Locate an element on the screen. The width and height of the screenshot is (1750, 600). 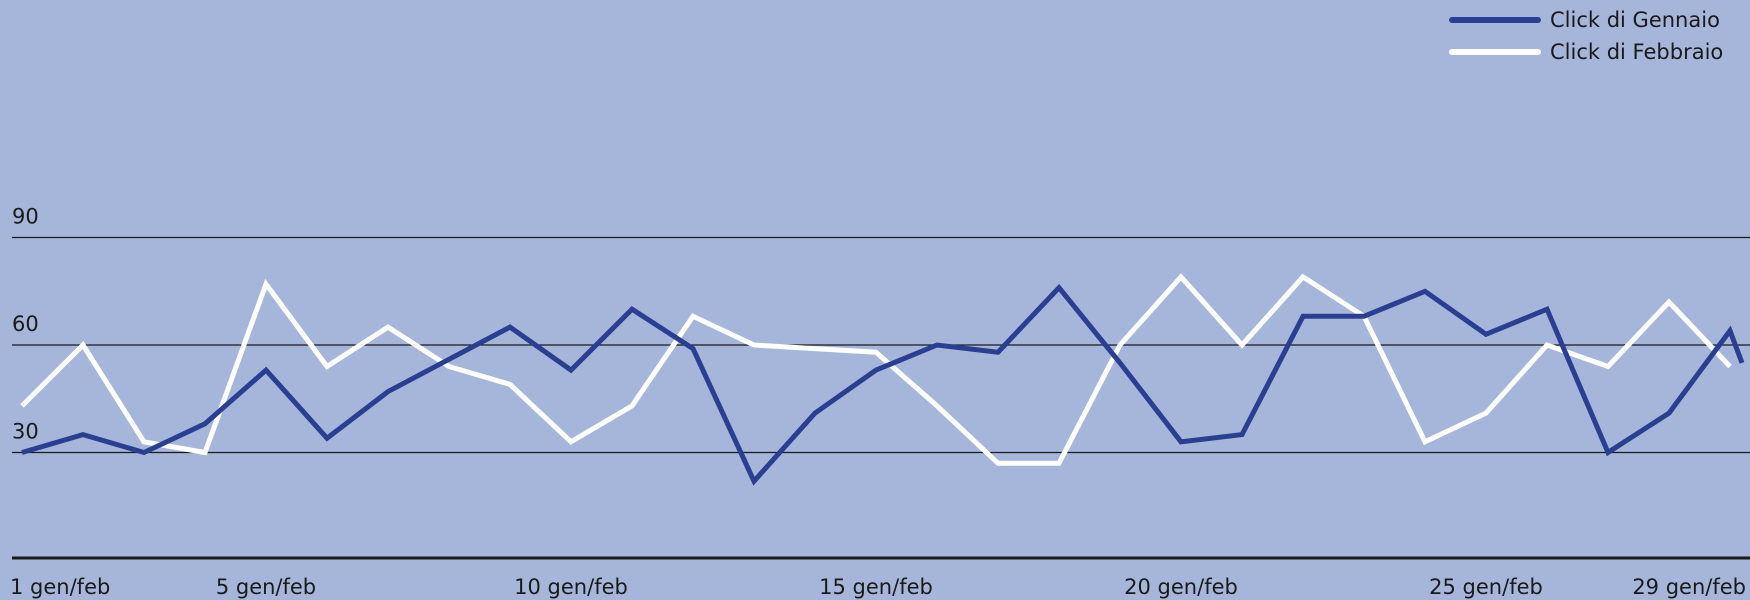
legend-label: Click di Gennaio is located at coordinates (1635, 20).